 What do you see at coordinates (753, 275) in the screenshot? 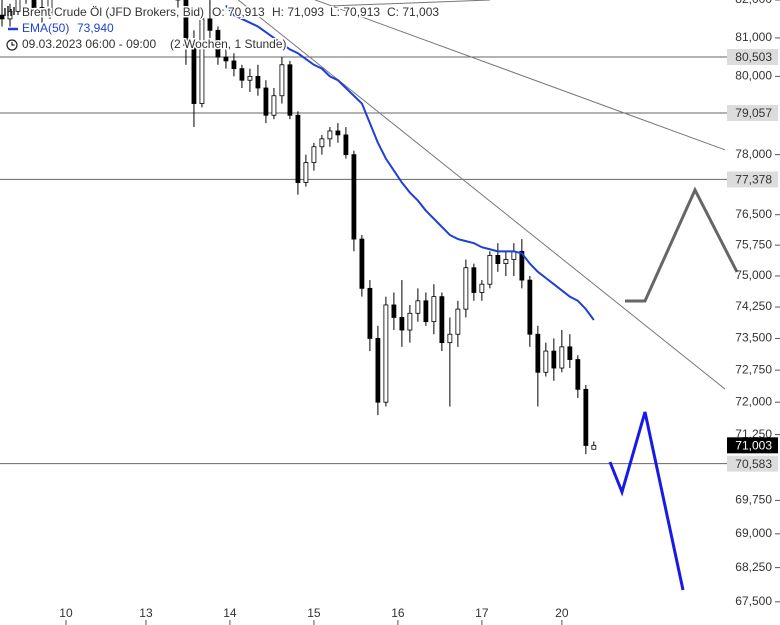
I see `y-tick-label: 75,000` at bounding box center [753, 275].